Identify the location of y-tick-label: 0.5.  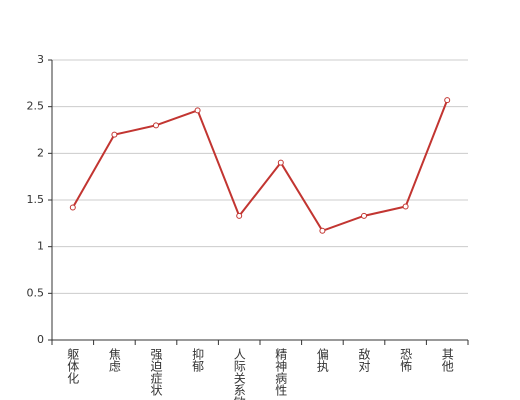
(36, 292).